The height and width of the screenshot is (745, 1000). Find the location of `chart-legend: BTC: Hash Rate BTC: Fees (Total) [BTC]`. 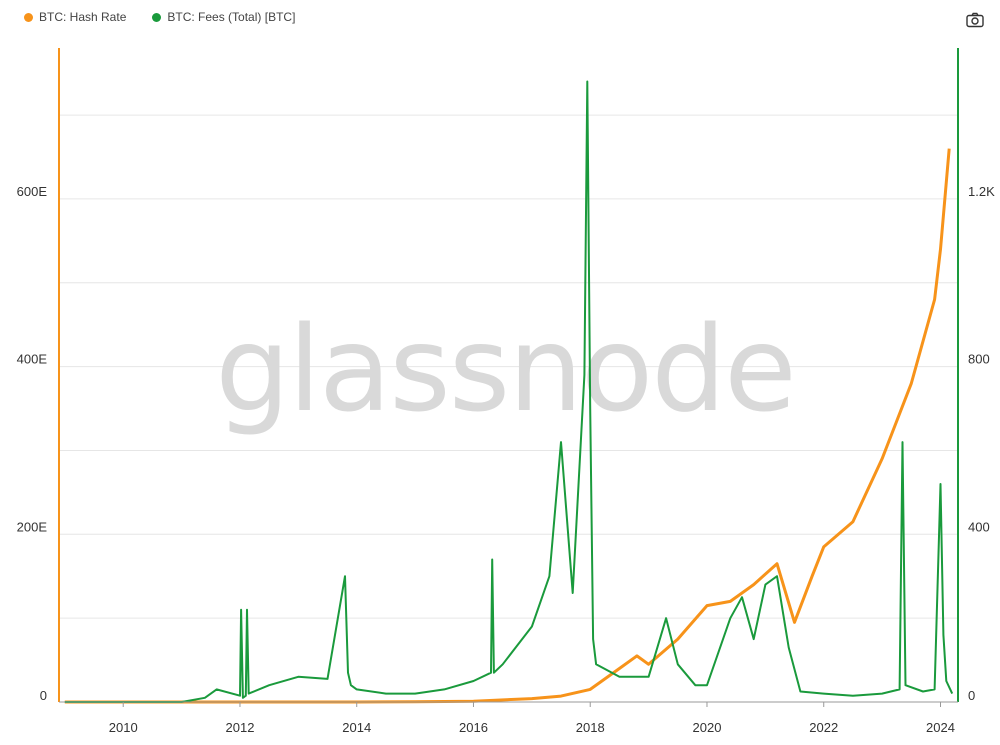

chart-legend: BTC: Hash Rate BTC: Fees (Total) [BTC] is located at coordinates (159, 17).